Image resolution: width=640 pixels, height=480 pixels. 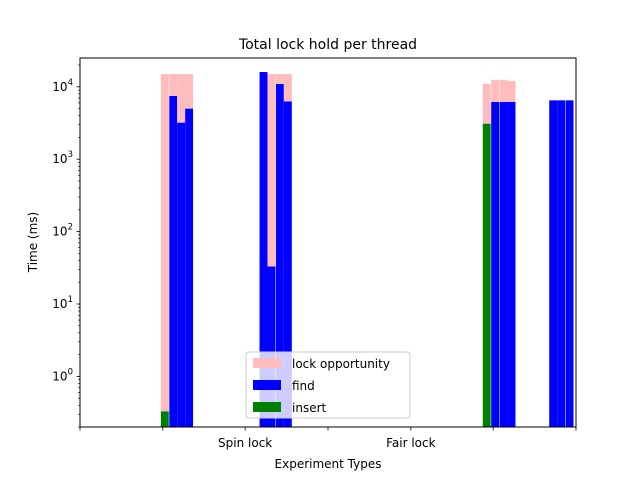 What do you see at coordinates (328, 438) in the screenshot?
I see `x-axis: Spin lock Fair lock` at bounding box center [328, 438].